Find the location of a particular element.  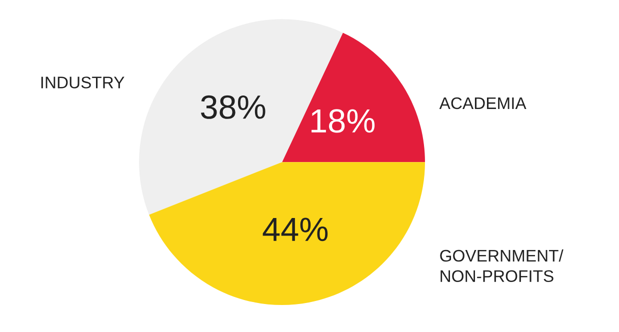

data-label: 38% is located at coordinates (233, 107).